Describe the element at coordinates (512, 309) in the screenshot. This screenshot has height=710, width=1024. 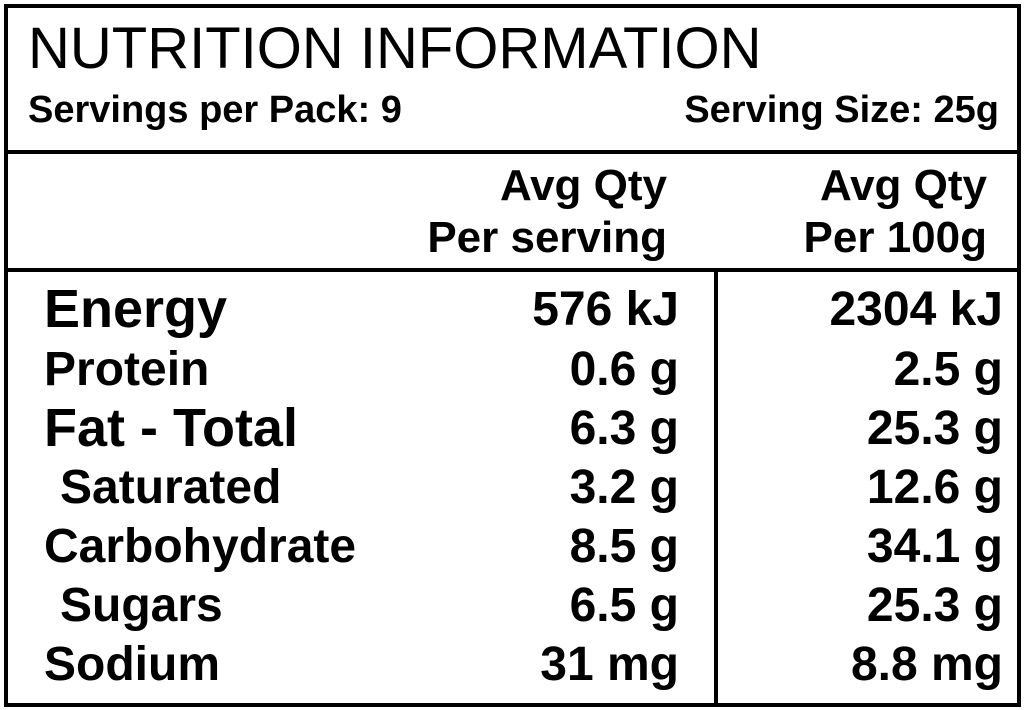
I see `table-row-energy: Energy 576 kJ 2304 kJ` at that location.